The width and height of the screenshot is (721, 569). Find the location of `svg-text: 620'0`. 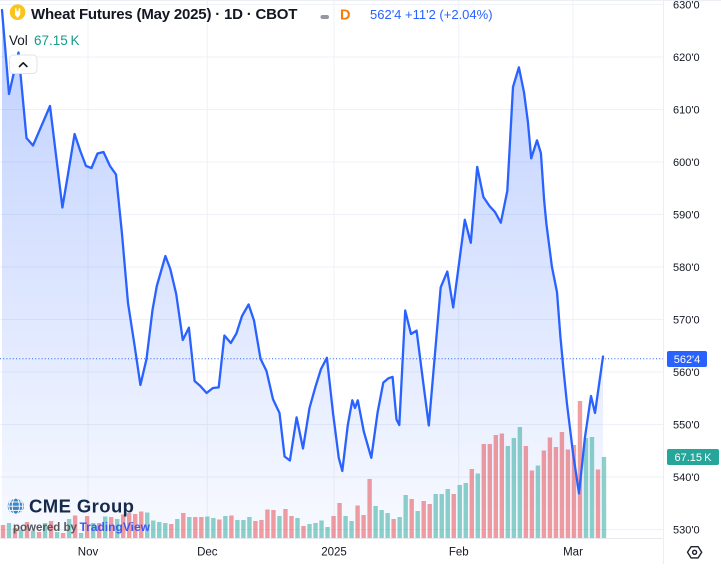

svg-text: 620'0 is located at coordinates (686, 58).